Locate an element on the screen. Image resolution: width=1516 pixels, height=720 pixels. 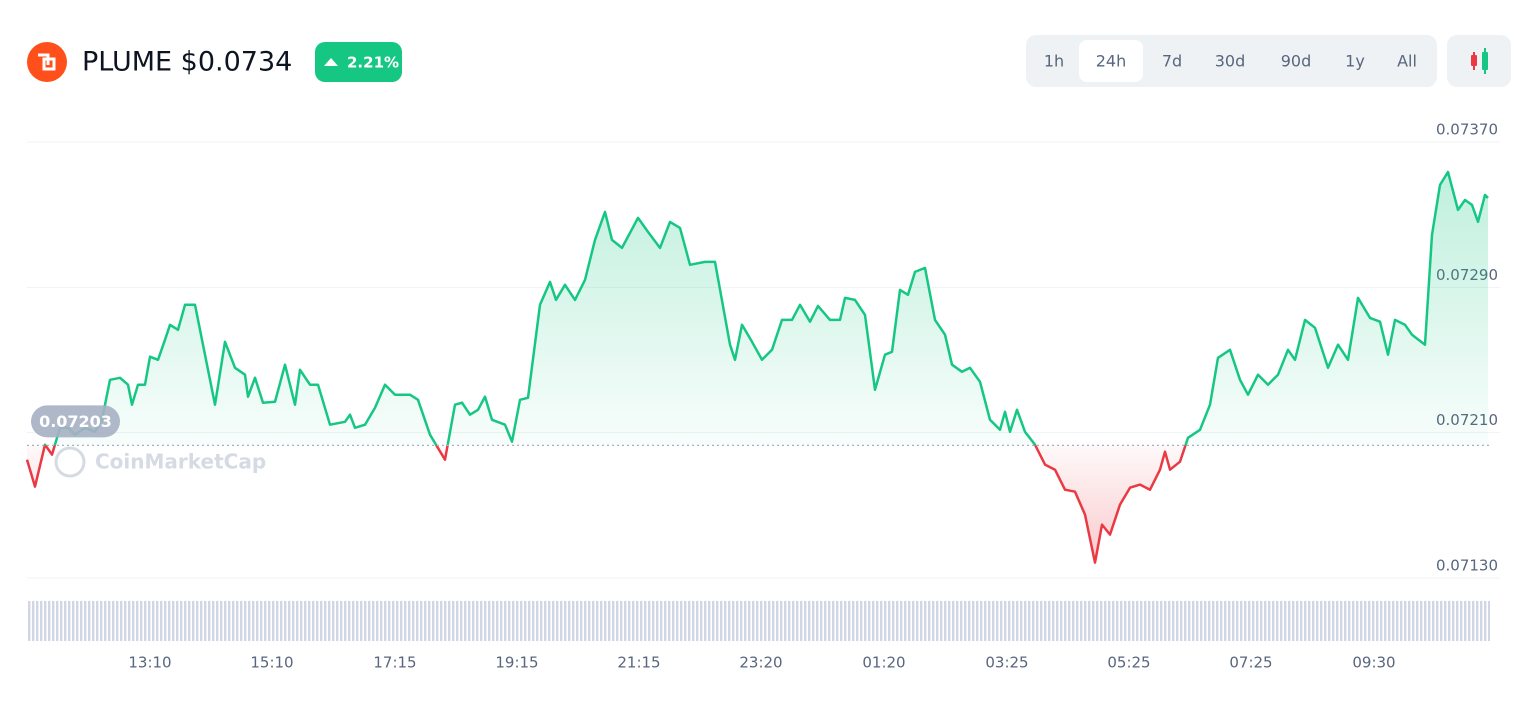
coin-logo-mark is located at coordinates (47, 62).